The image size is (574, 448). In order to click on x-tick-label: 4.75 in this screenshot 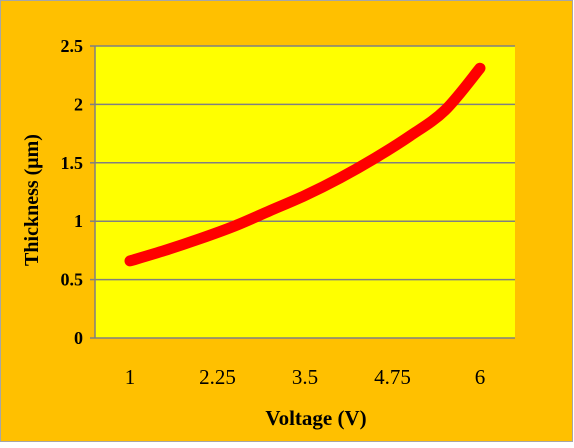, I will do `click(392, 377)`.